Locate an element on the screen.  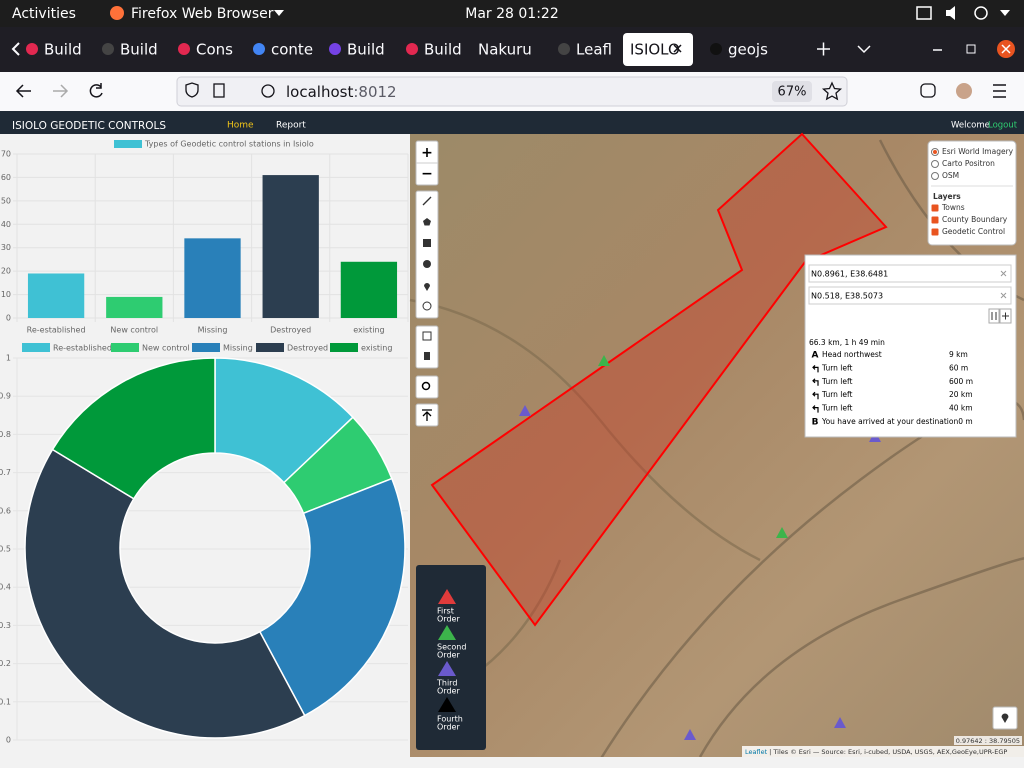
brand: ISIOLO GEODETIC CONTROLS is located at coordinates (89, 126).